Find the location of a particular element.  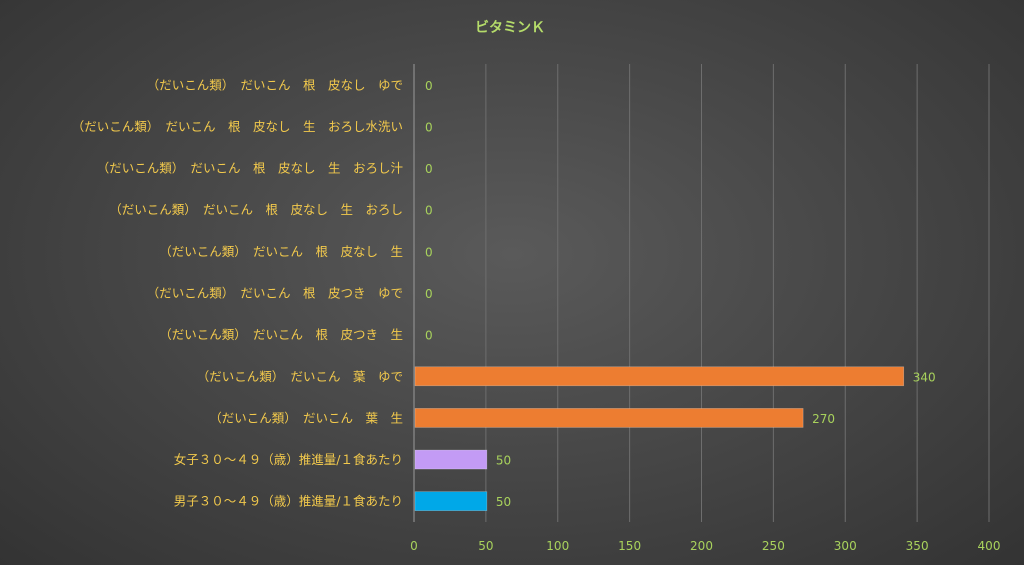

category-label: （だいこん類） だいこん 根 皮つき ゆで is located at coordinates (275, 293).